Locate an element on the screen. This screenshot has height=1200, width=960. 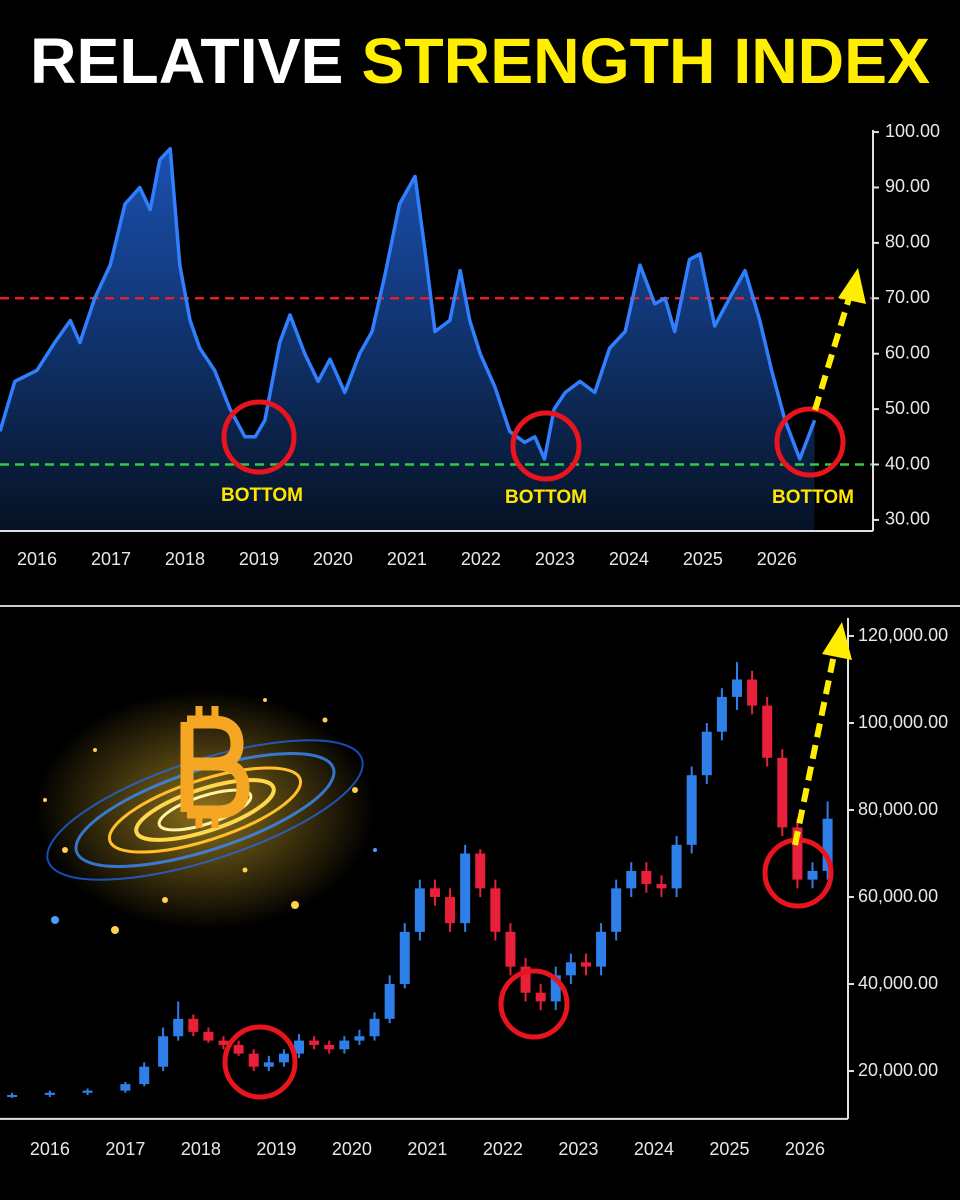
y-tick-label: 100,000.00 is located at coordinates (903, 722).